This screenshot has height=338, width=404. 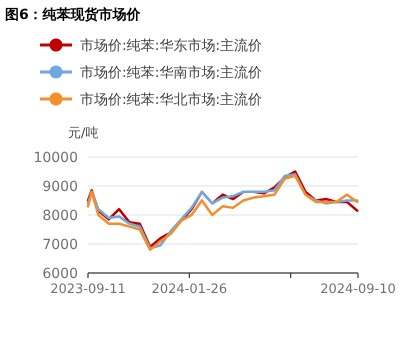 What do you see at coordinates (60, 216) in the screenshot?
I see `y-tick-label: 8000` at bounding box center [60, 216].